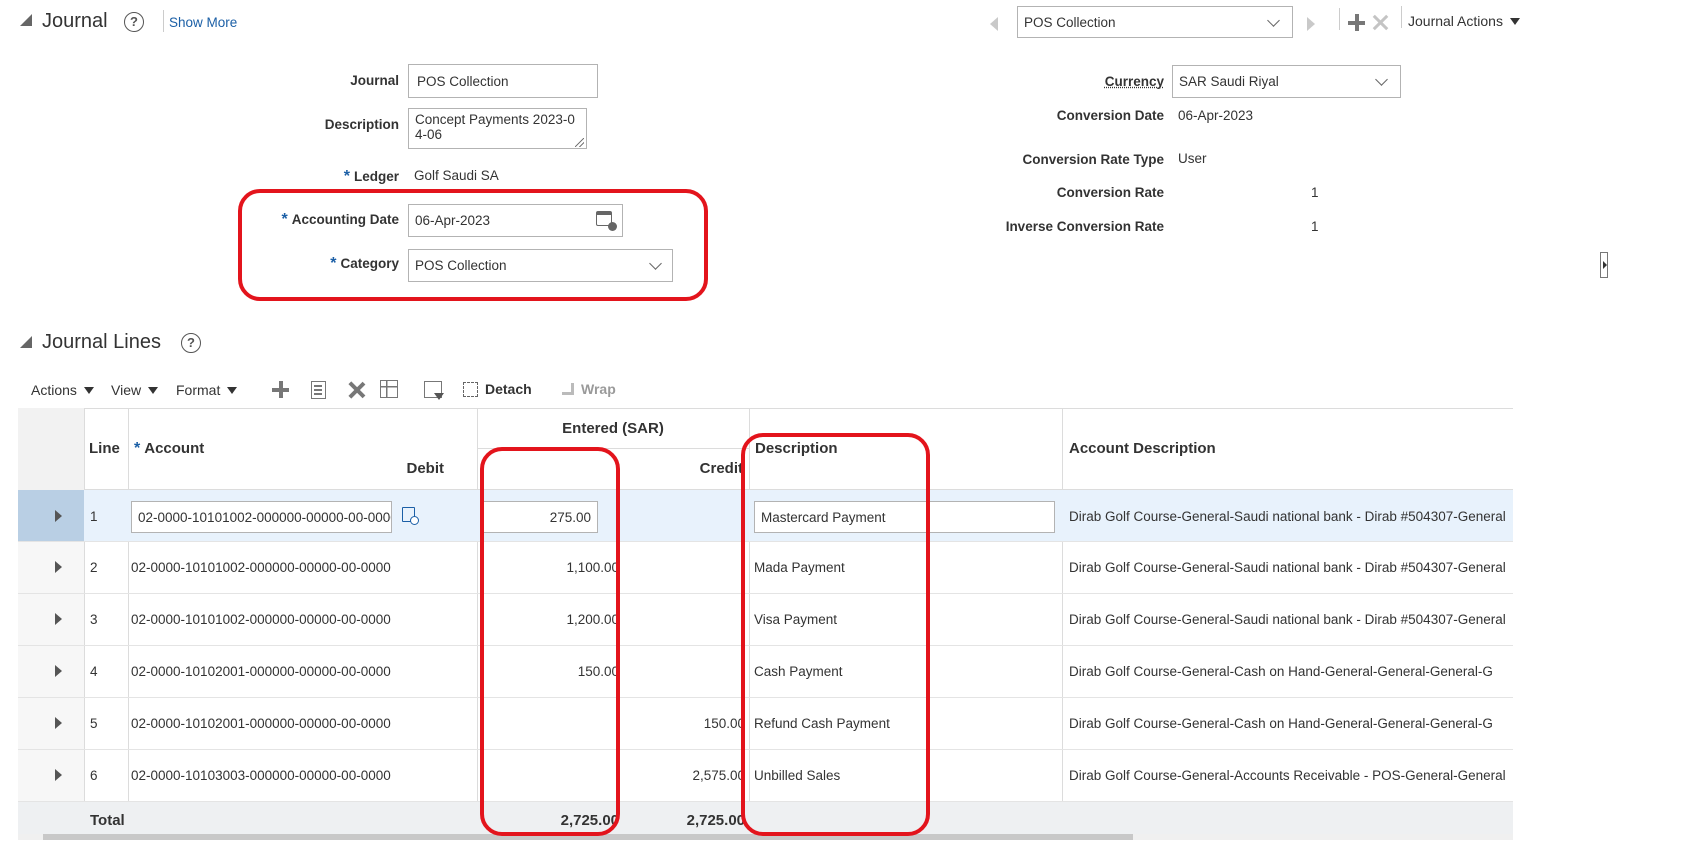 This screenshot has width=1696, height=848. What do you see at coordinates (606, 221) in the screenshot?
I see `calendar-icon` at bounding box center [606, 221].